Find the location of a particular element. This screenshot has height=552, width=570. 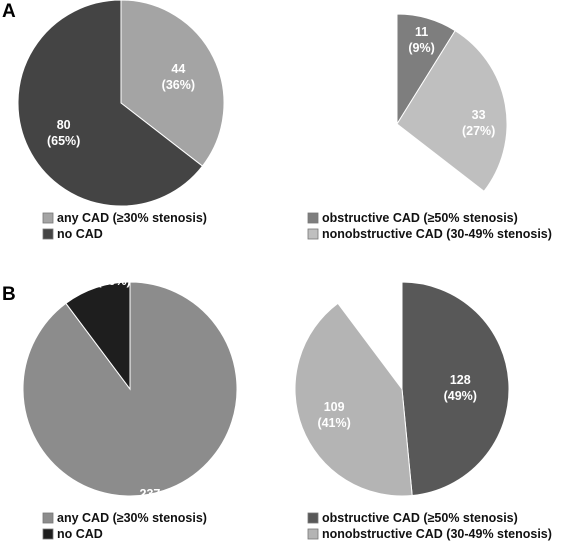

slice-count-label: 237 is located at coordinates (150, 494).